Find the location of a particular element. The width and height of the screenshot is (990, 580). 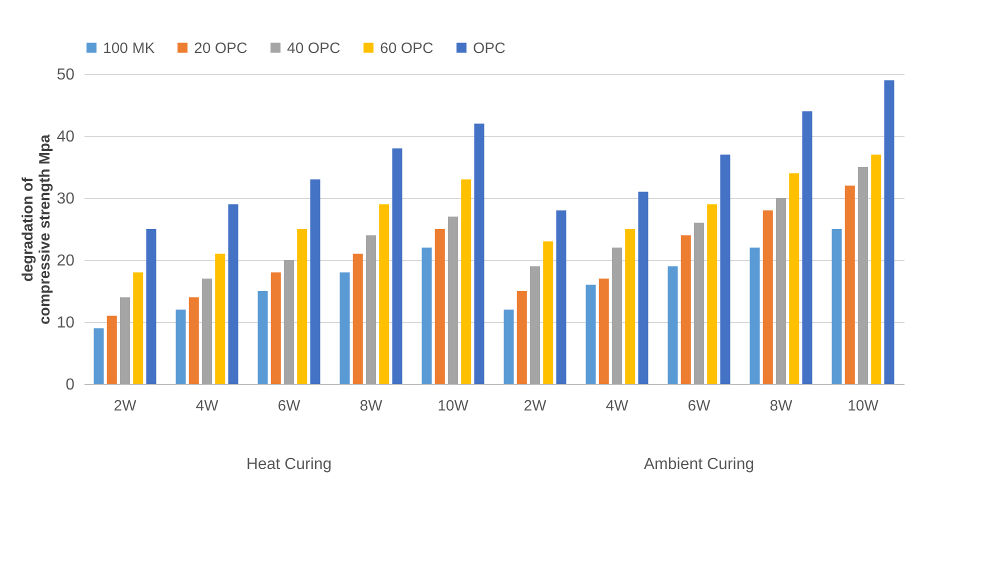

legend-label: 40 OPC is located at coordinates (314, 48).